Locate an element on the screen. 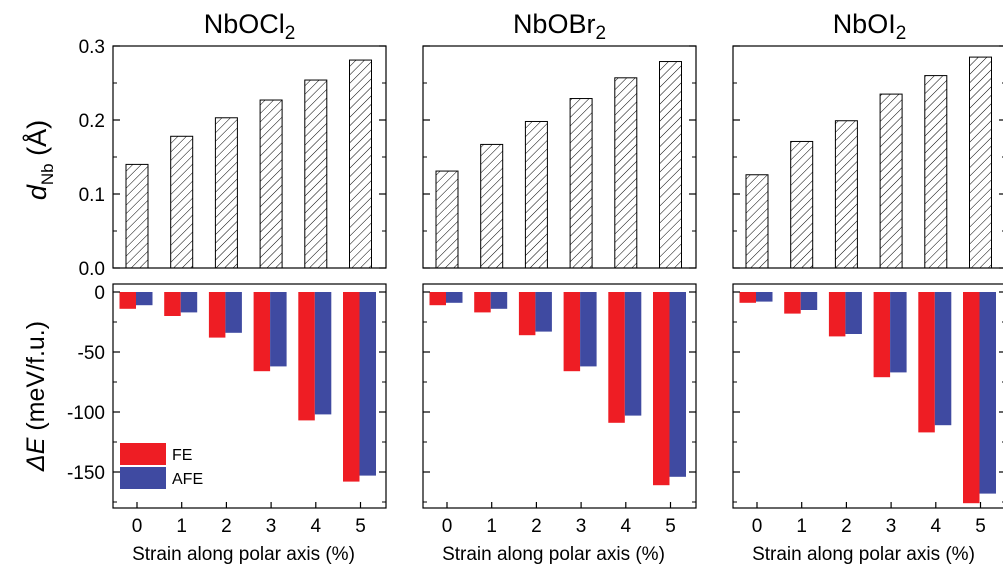 The height and width of the screenshot is (571, 1003). panel-title-1: NbOCl2 is located at coordinates (250, 26).